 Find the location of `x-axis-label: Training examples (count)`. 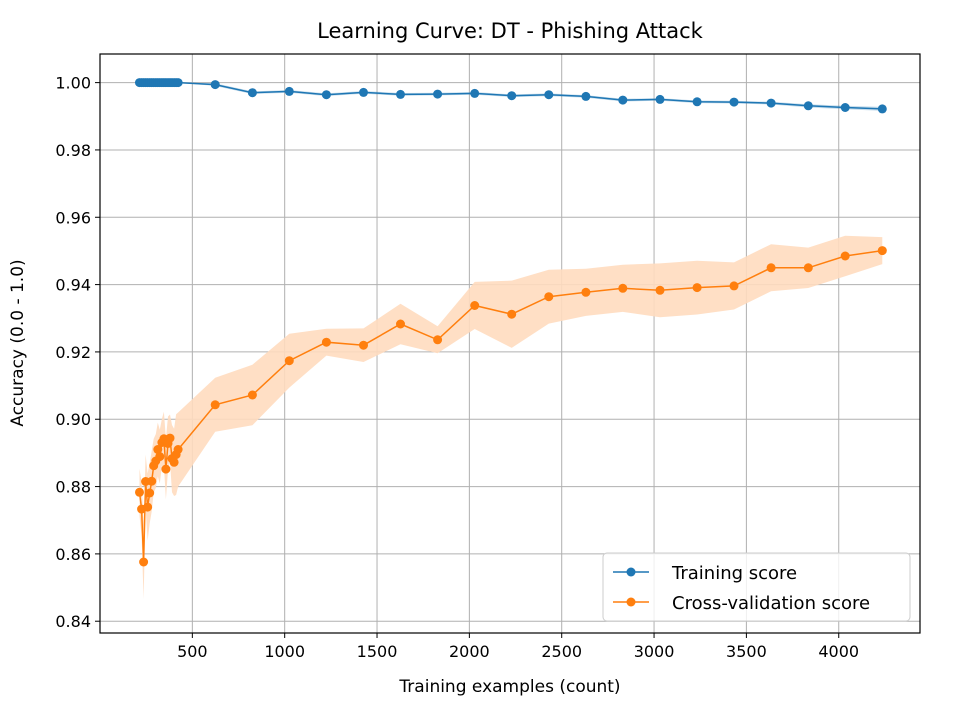

x-axis-label: Training examples (count) is located at coordinates (509, 687).